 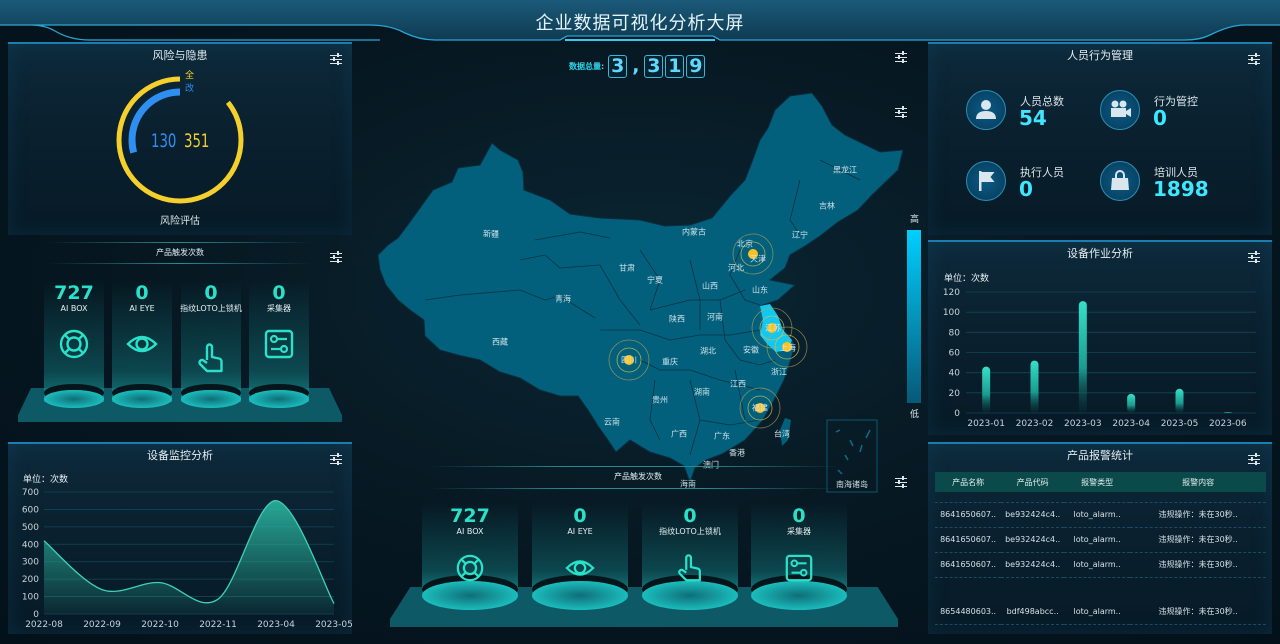 I want to click on province-label: 四川, so click(x=629, y=360).